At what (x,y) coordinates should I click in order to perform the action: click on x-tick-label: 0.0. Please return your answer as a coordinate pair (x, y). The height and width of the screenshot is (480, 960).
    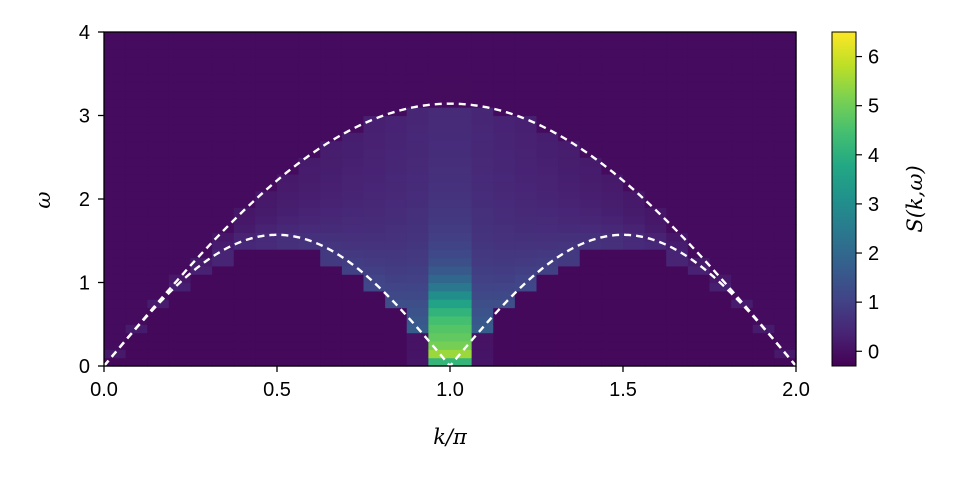
    Looking at the image, I should click on (104, 390).